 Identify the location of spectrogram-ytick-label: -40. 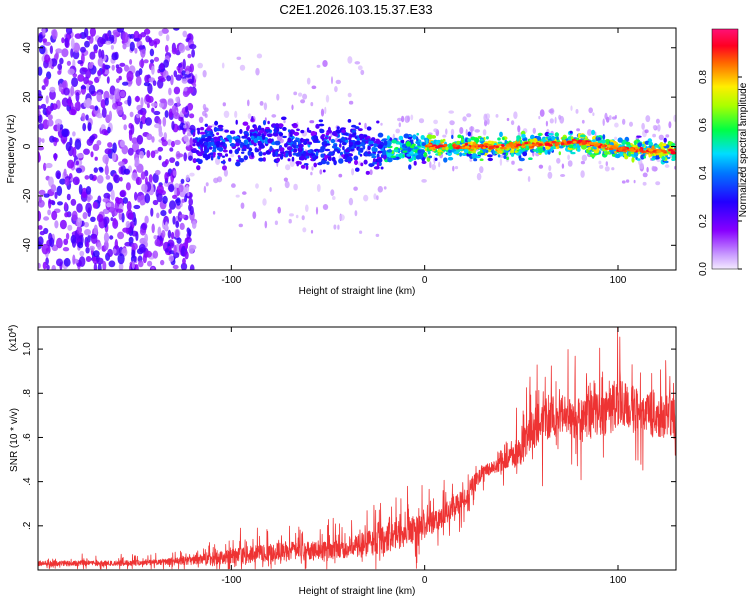
(27, 245).